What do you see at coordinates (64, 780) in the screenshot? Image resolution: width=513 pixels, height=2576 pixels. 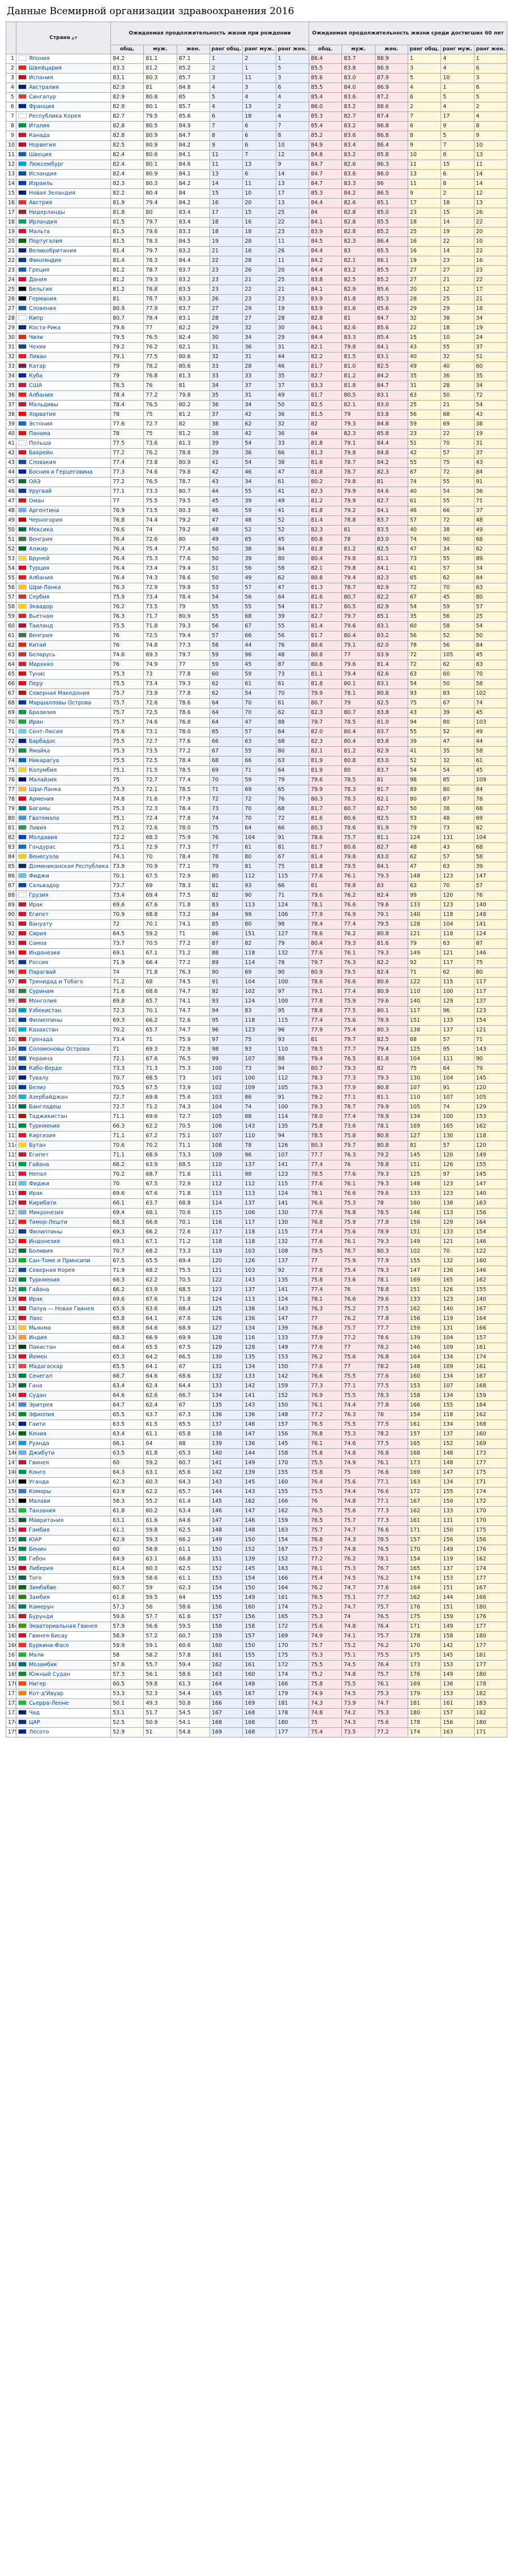 I see `country-cell: Малайзия` at bounding box center [64, 780].